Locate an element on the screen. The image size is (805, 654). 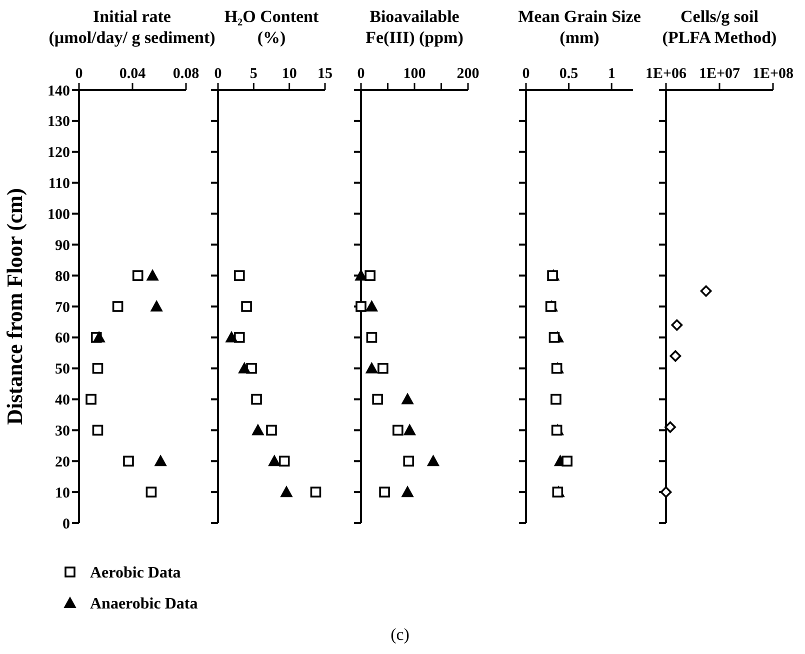
x-tick-label: 1 is located at coordinates (612, 74).